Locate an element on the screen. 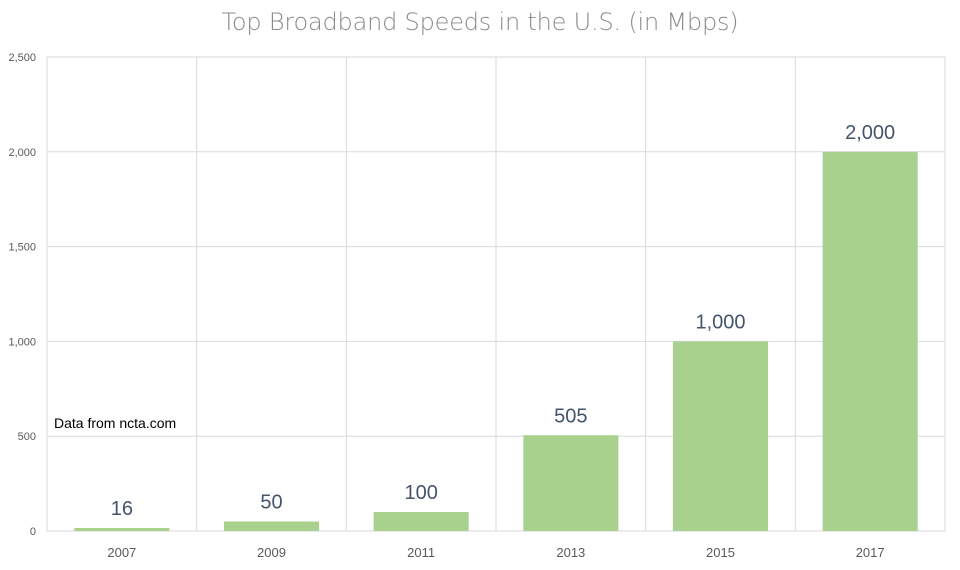 The width and height of the screenshot is (960, 570). x-tick-label-2011: 2011 is located at coordinates (421, 552).